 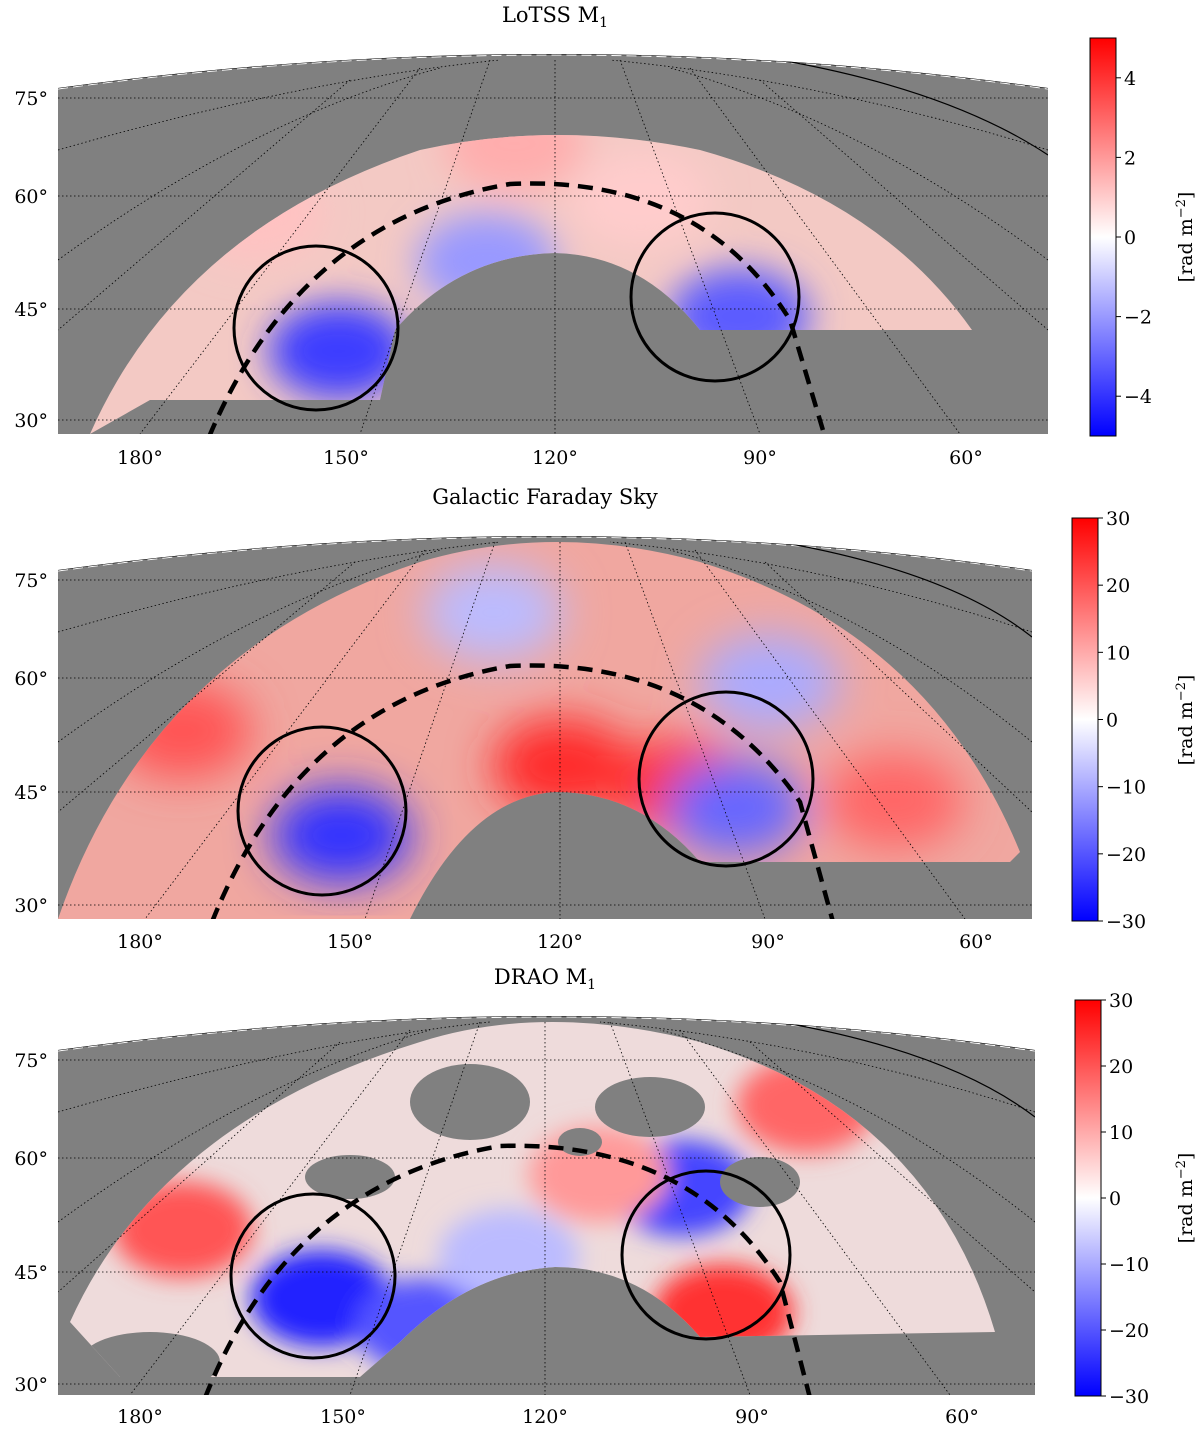 I want to click on colorbar: 4 2 0 −2 −4, so click(x=1120, y=237).